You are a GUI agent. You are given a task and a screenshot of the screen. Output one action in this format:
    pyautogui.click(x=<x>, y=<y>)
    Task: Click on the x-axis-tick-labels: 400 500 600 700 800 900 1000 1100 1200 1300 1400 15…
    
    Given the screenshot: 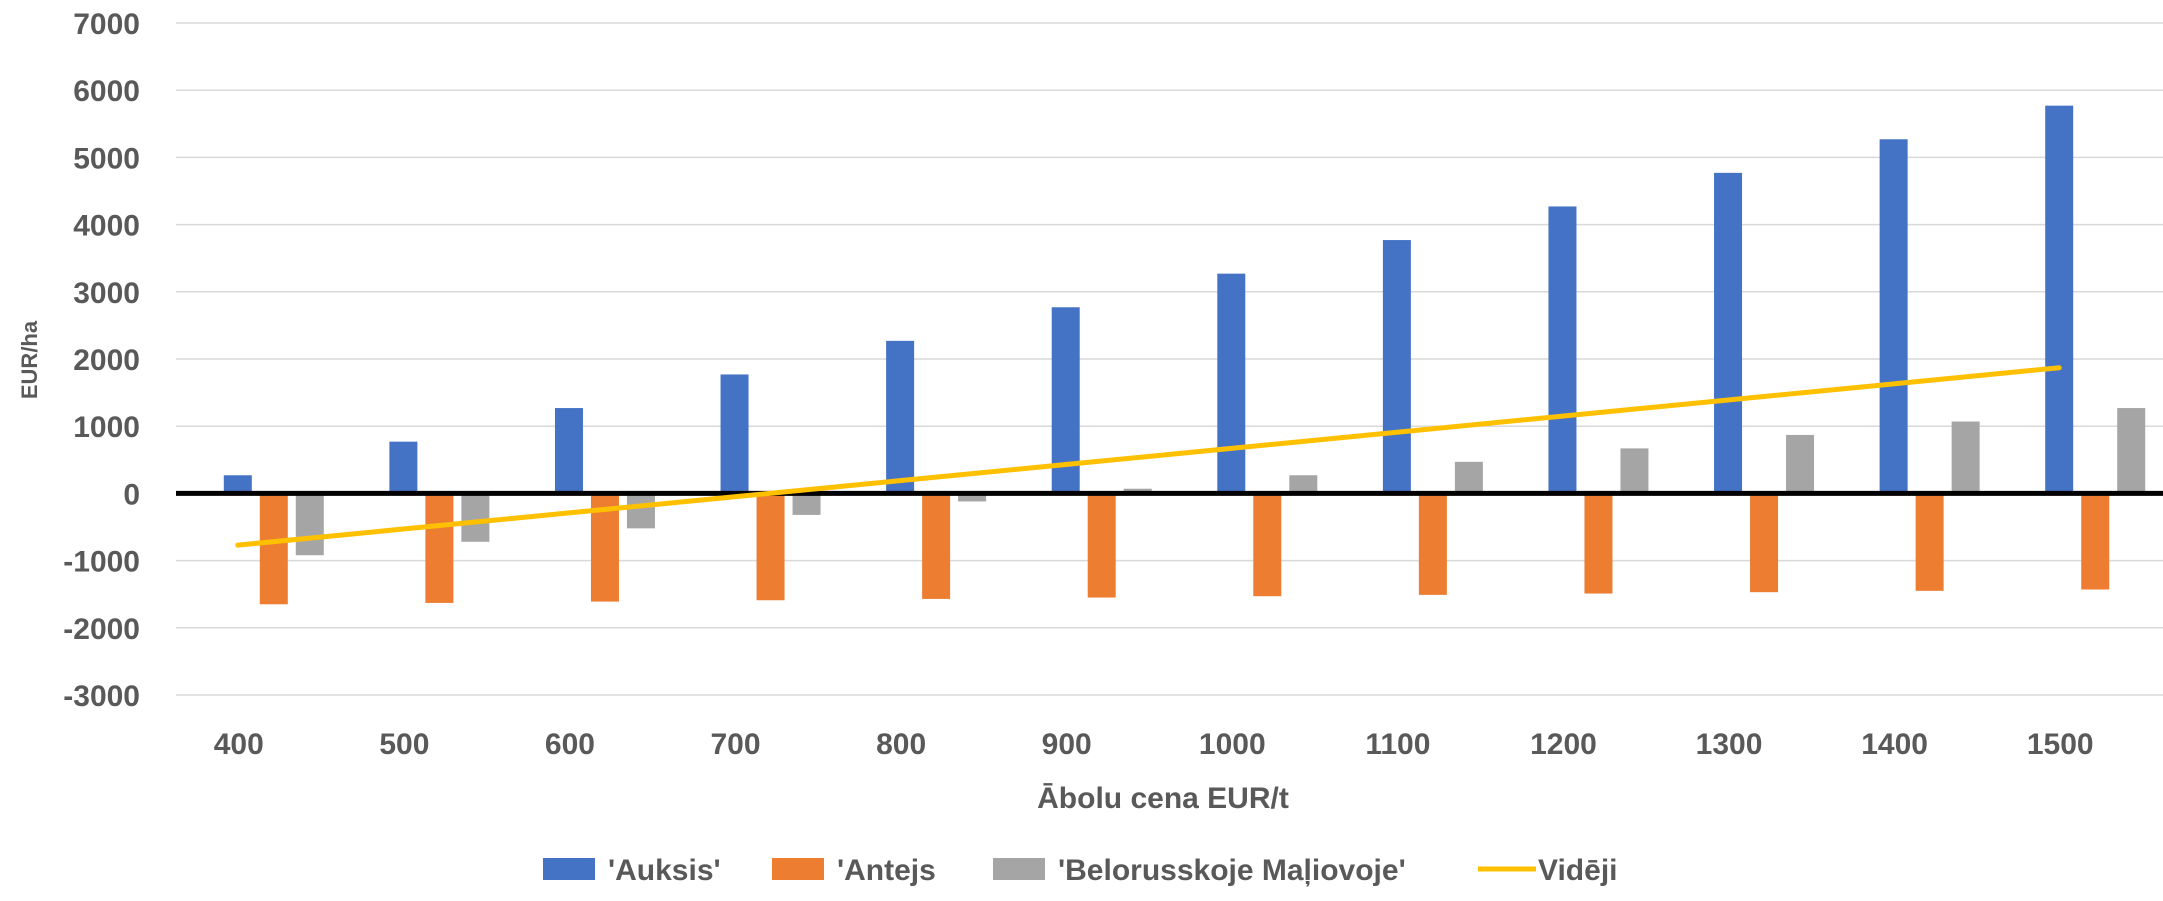 What is the action you would take?
    pyautogui.click(x=1154, y=744)
    